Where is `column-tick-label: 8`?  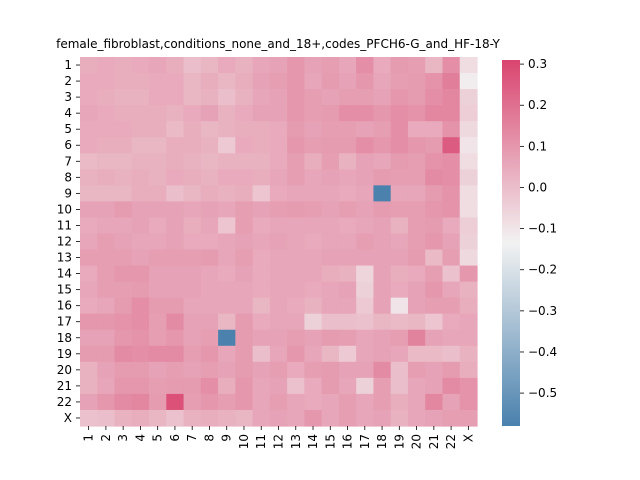
column-tick-label: 8 is located at coordinates (209, 438).